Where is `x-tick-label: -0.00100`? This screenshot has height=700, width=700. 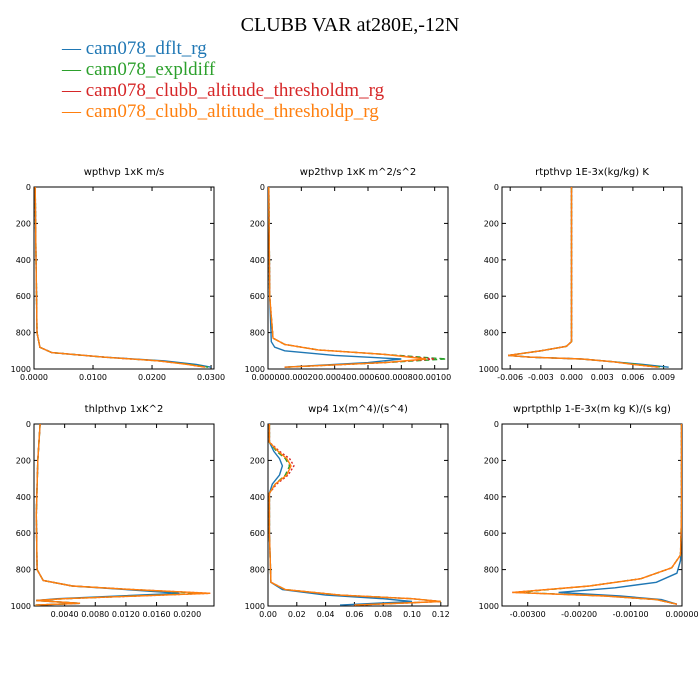
x-tick-label: -0.00100 is located at coordinates (631, 614).